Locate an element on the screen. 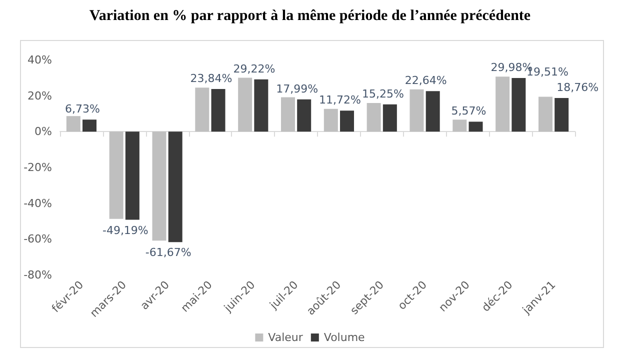 Image resolution: width=620 pixels, height=350 pixels. data-label: 18,76% is located at coordinates (577, 87).